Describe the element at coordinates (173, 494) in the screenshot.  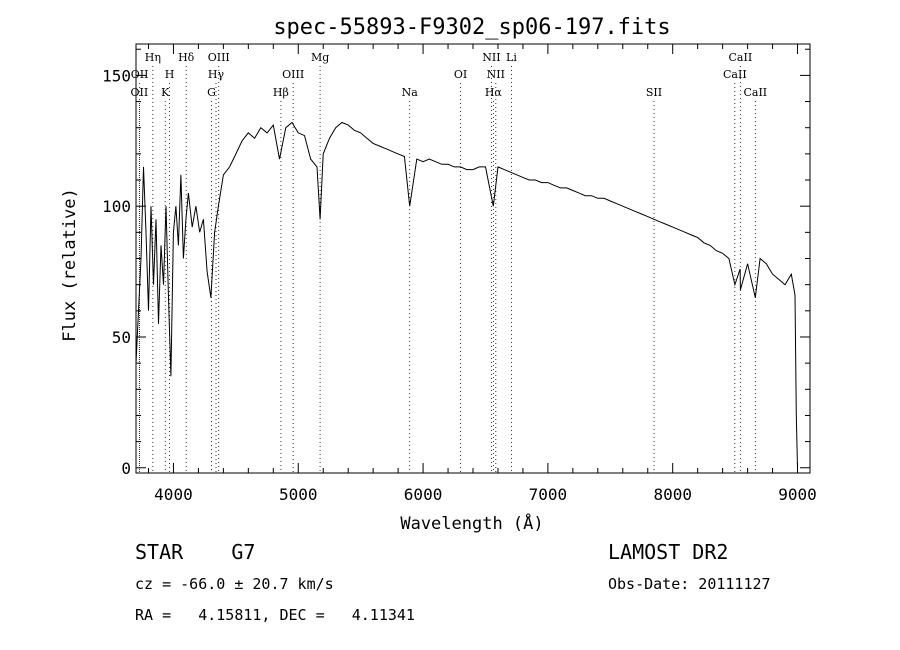
I see `x-tick-label: 4000` at that location.